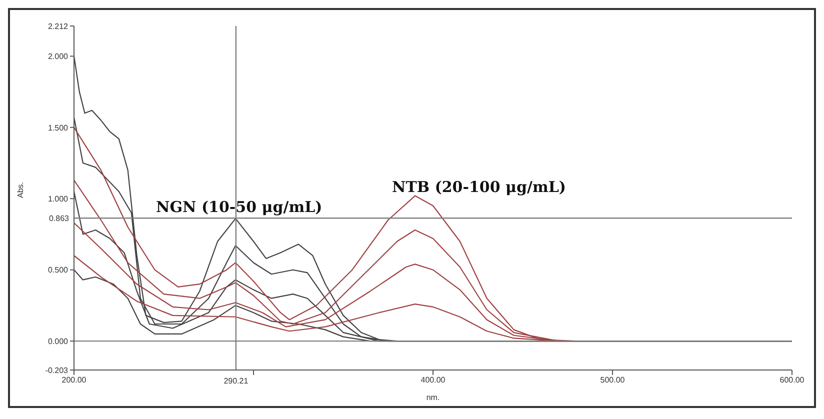 The image size is (824, 419). I want to click on y-axis-title: Abs., so click(20, 190).